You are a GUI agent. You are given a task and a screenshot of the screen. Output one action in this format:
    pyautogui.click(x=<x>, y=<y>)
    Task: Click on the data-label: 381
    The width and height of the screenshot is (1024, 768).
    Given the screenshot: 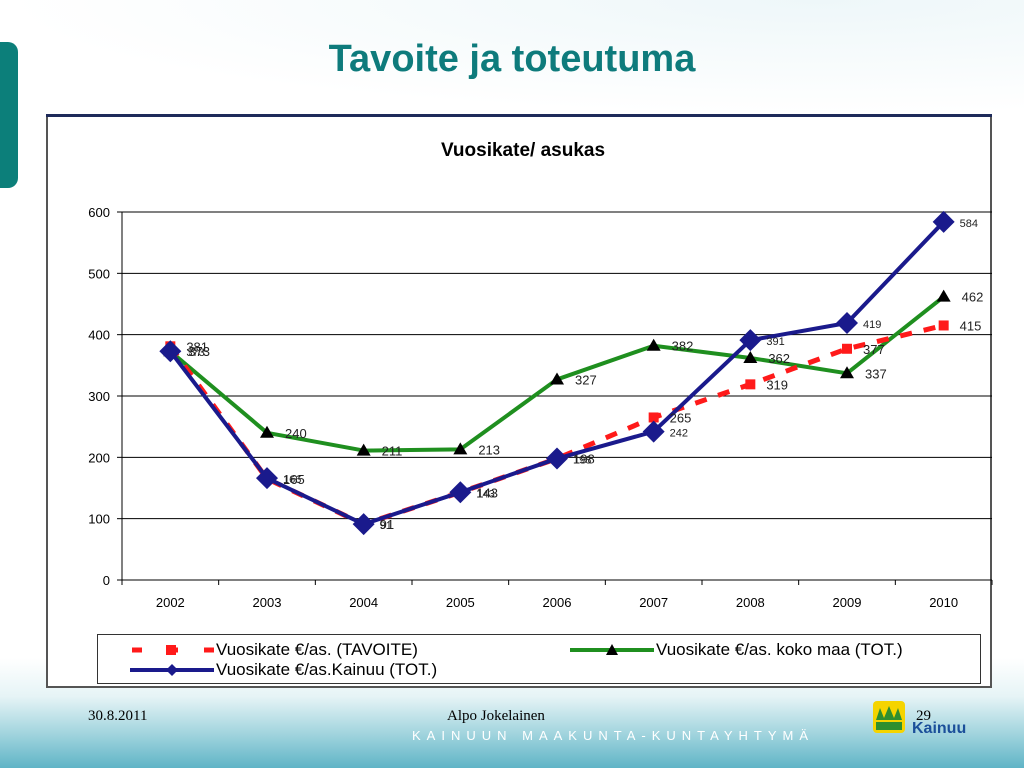 What is the action you would take?
    pyautogui.click(x=197, y=346)
    